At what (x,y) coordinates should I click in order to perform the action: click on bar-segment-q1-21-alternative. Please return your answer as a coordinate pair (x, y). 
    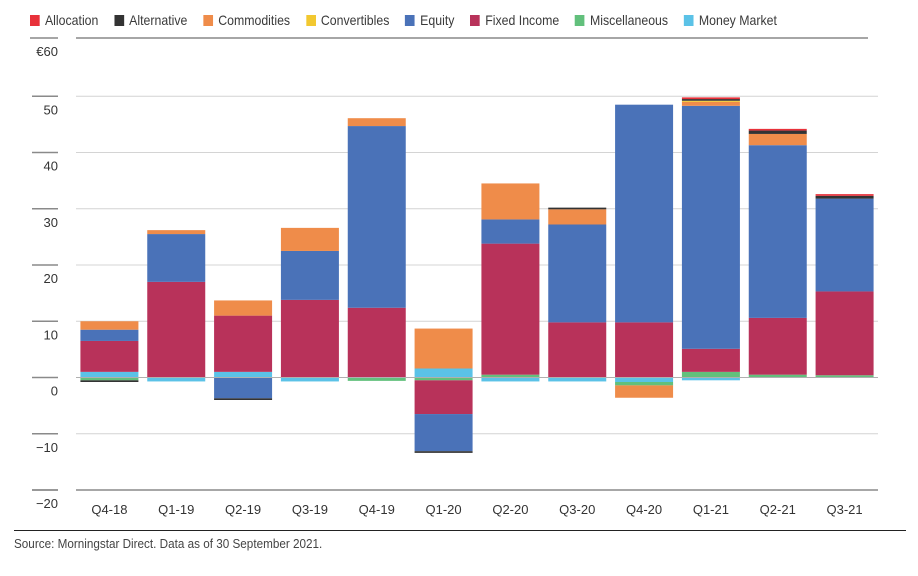
    Looking at the image, I should click on (710, 100).